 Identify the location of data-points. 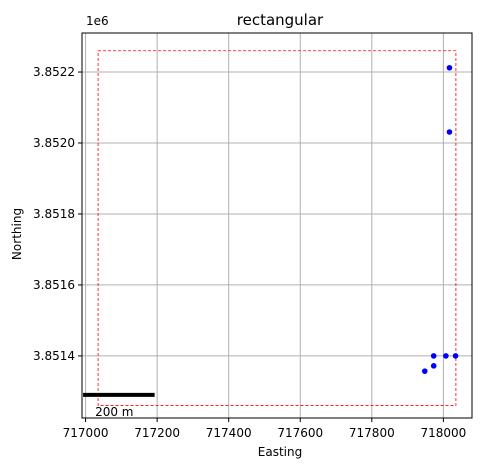
(440, 219).